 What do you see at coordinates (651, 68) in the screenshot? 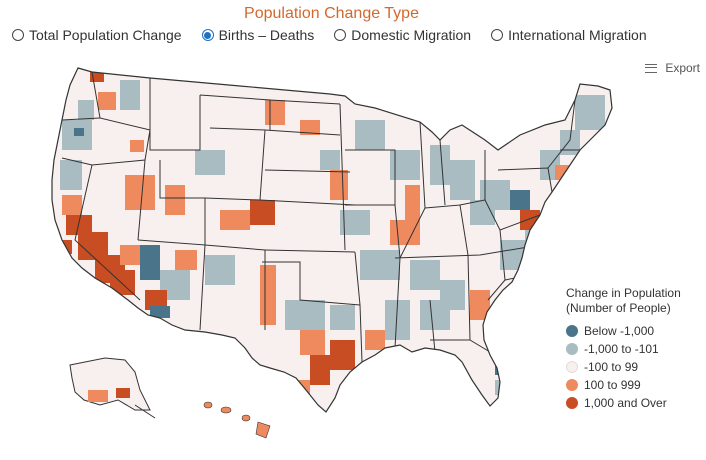
I see `hamburger-menu-icon` at bounding box center [651, 68].